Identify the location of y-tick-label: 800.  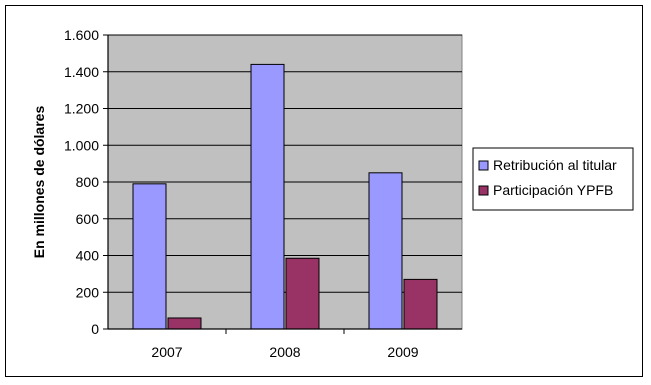
(88, 182).